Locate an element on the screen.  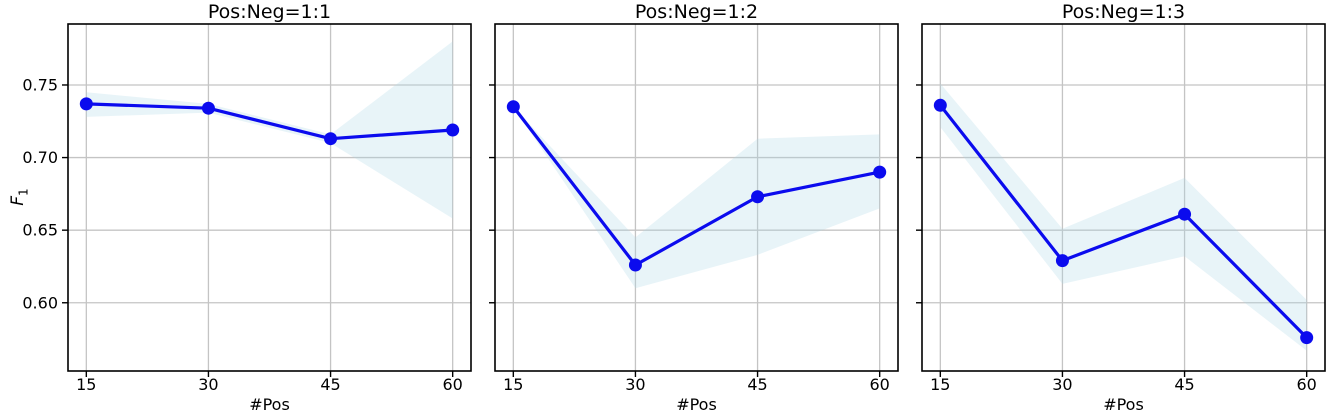
subplot-title-1-2: Pos:Neg=1:2 is located at coordinates (696, 12).